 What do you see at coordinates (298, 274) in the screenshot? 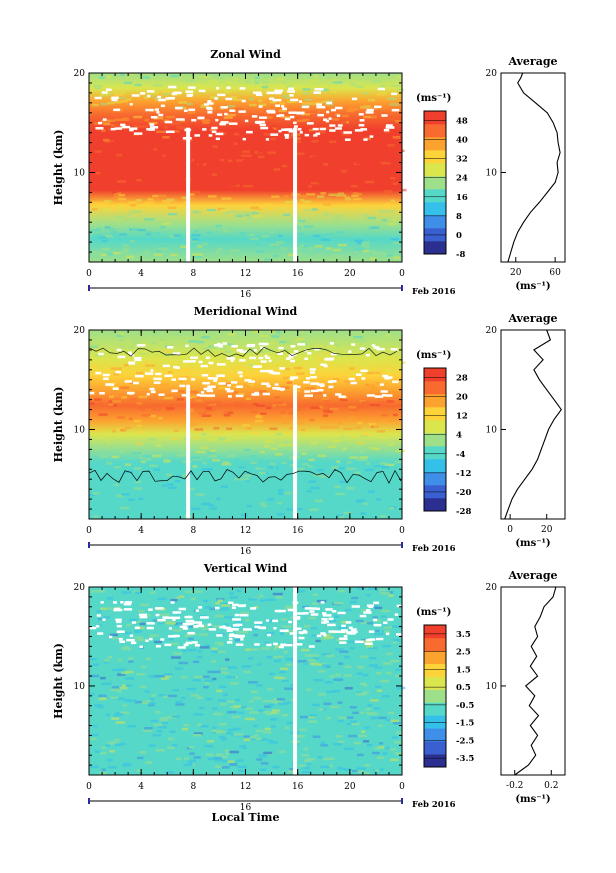
I see `x-tick-label: 16` at bounding box center [298, 274].